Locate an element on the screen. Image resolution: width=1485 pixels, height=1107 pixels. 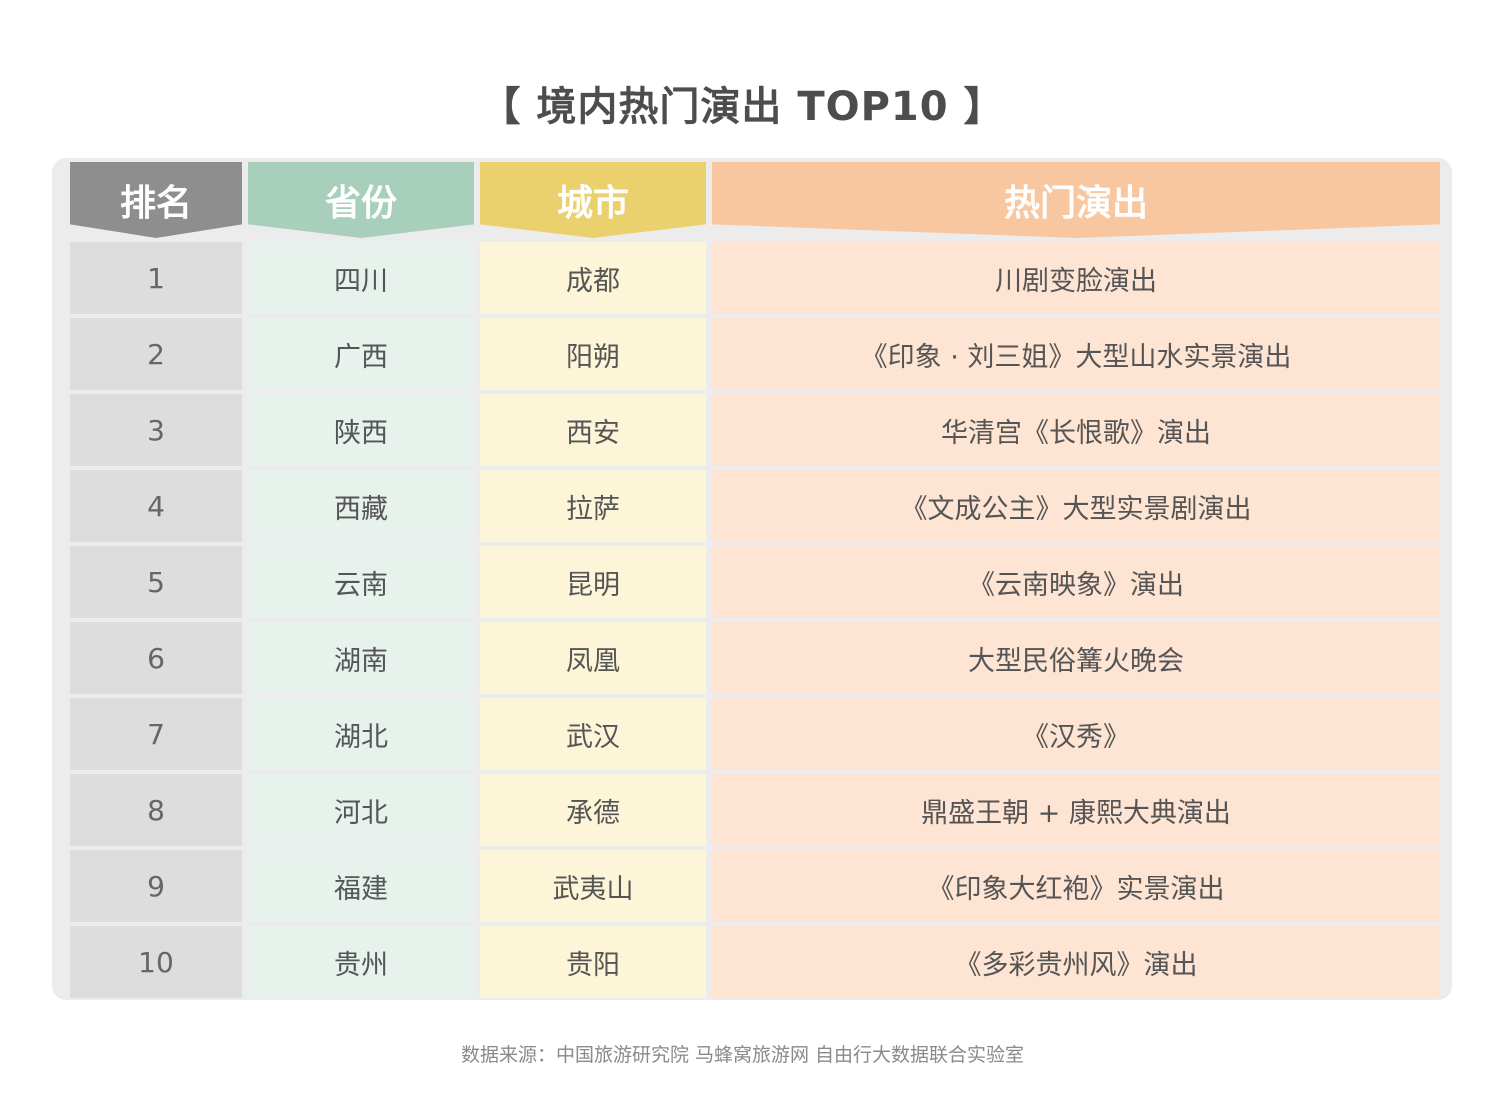
province-cell: 河北 is located at coordinates (361, 810).